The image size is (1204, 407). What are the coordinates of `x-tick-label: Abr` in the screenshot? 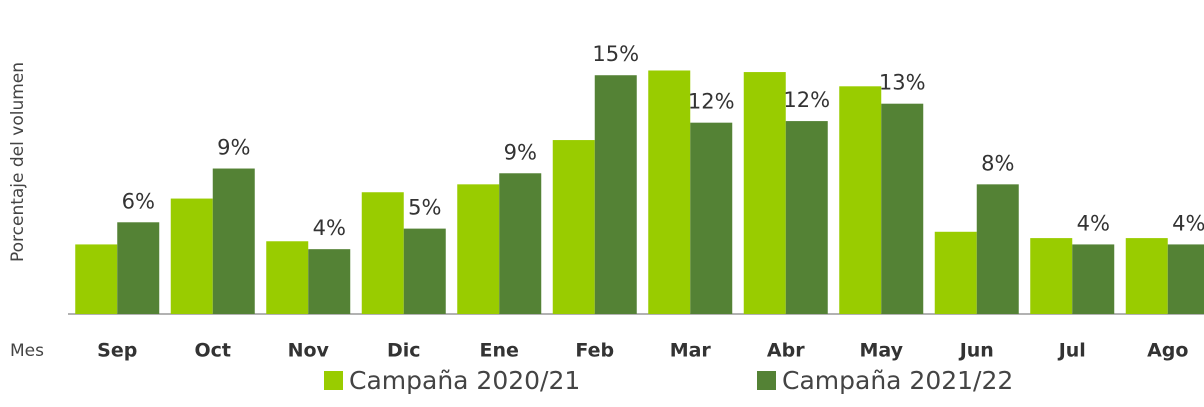 It's located at (786, 351).